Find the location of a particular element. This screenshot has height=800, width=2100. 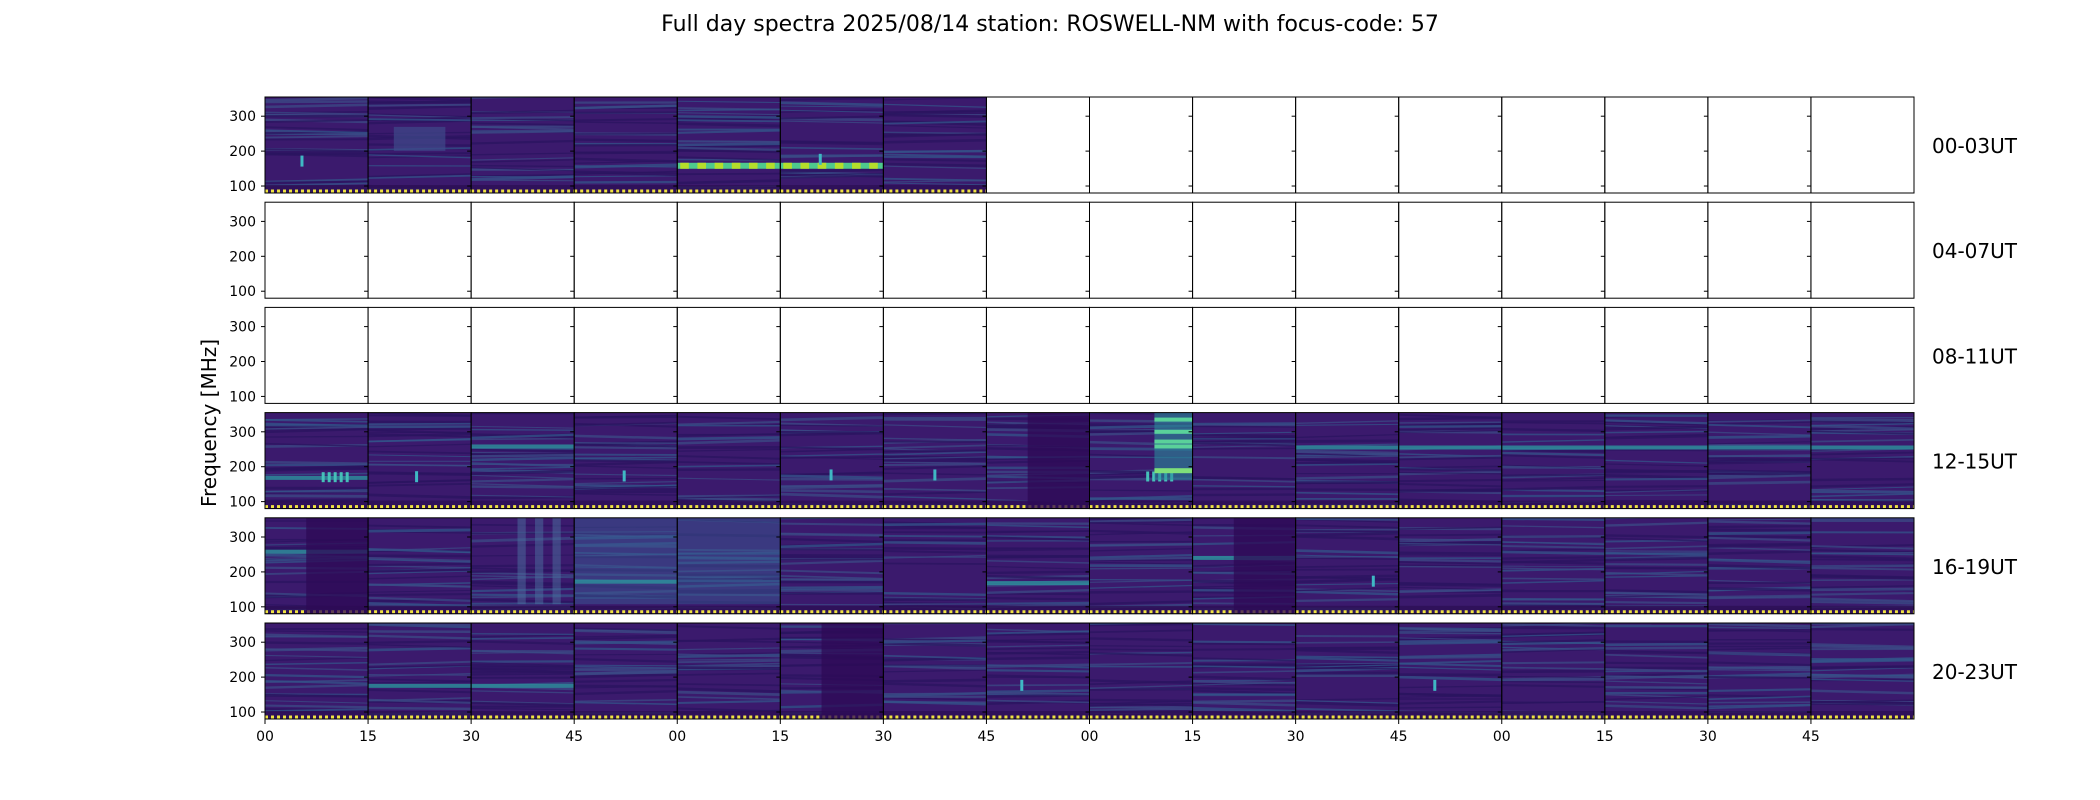

spectral-feature-light-columns is located at coordinates (539, 561).